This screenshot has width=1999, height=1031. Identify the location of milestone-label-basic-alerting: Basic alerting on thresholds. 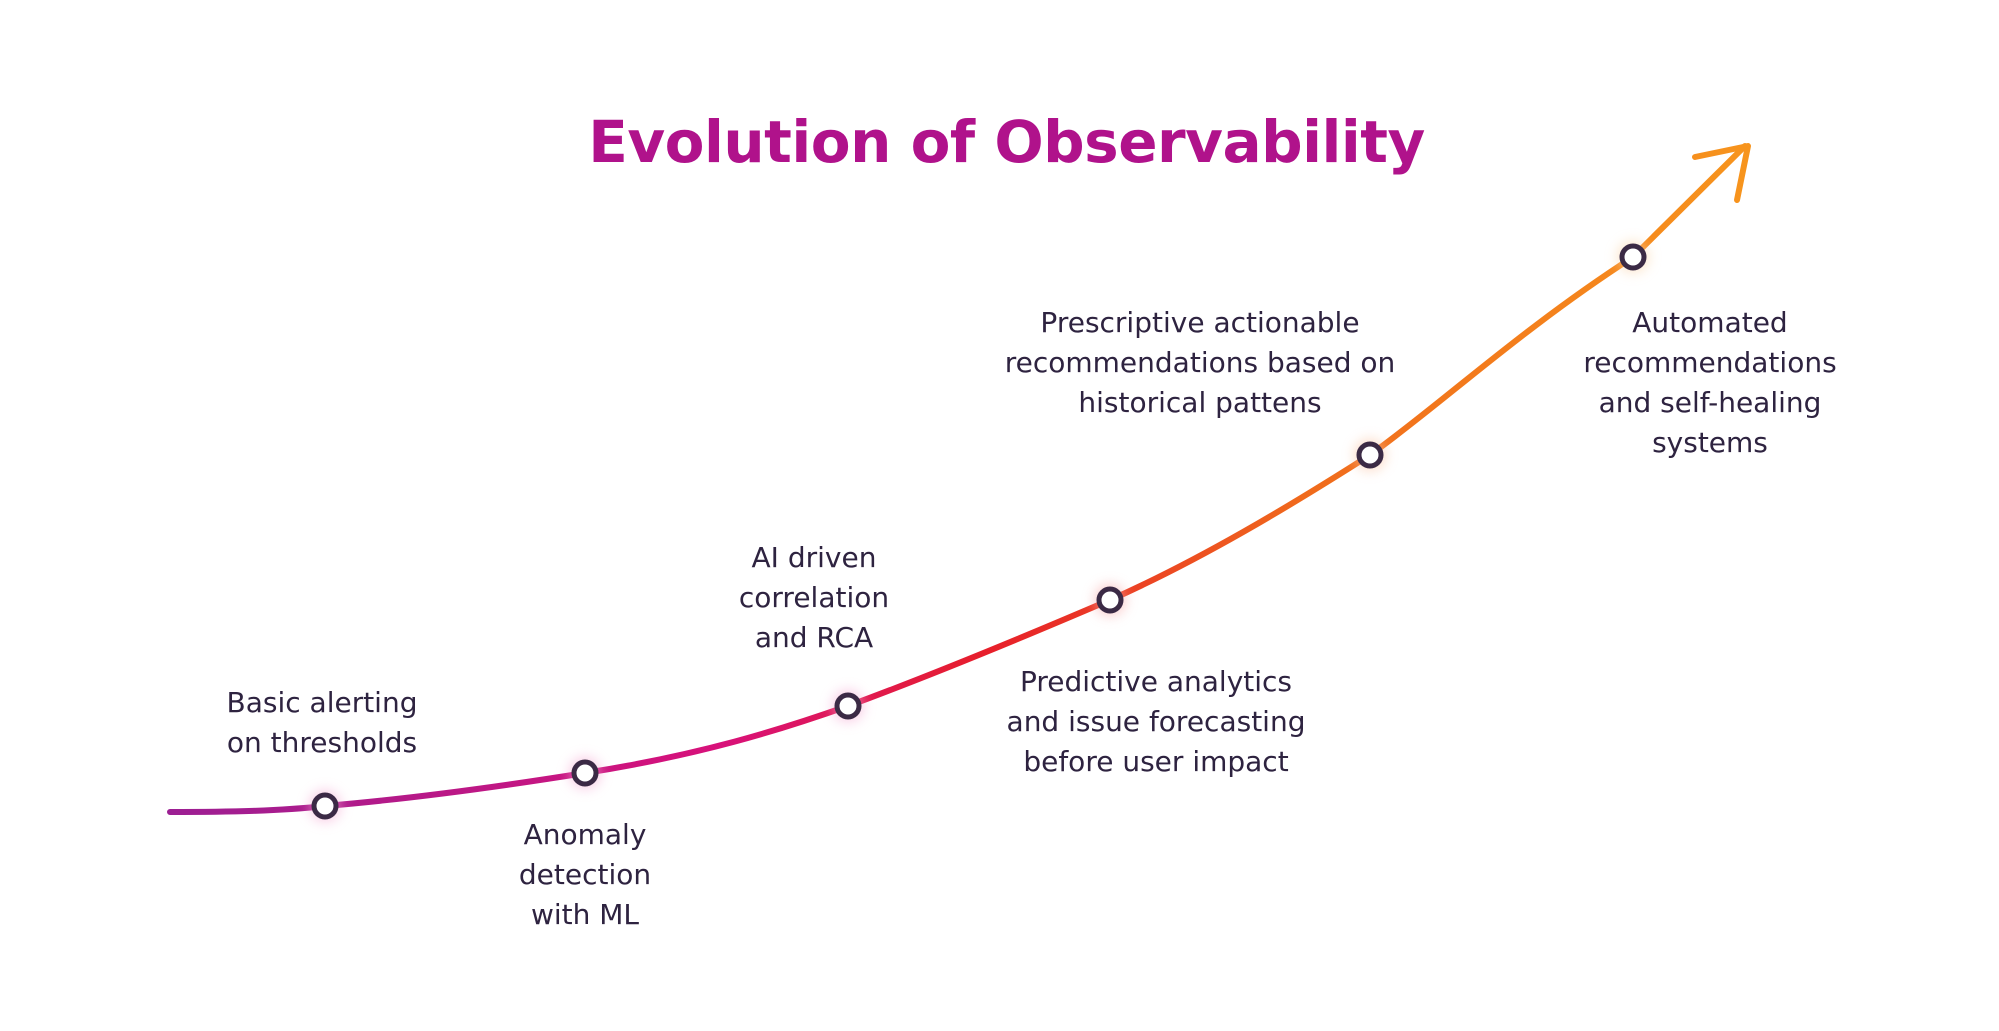
(322, 723).